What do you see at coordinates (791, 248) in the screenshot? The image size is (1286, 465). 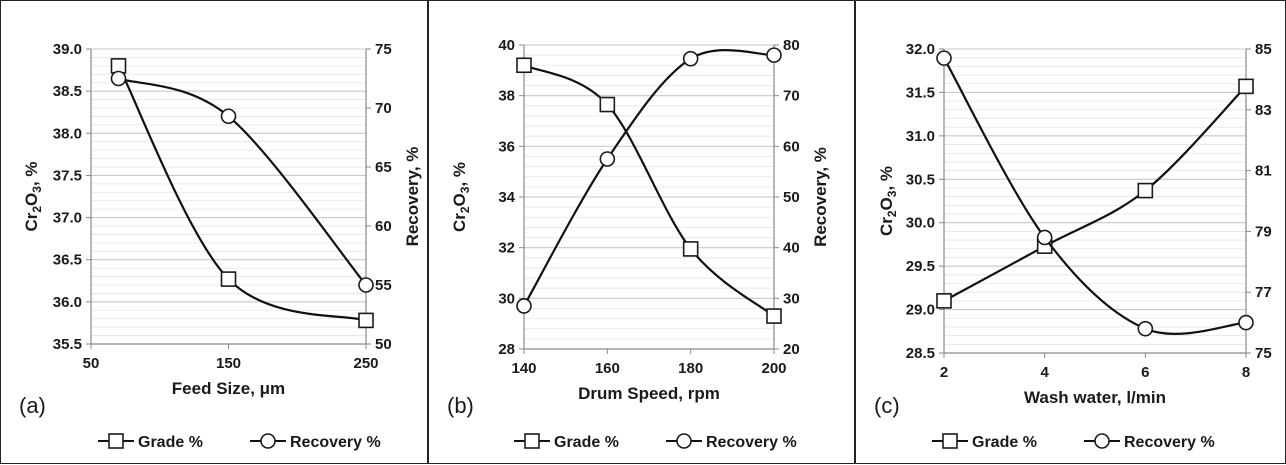 I see `y-right-tick-label: 40` at bounding box center [791, 248].